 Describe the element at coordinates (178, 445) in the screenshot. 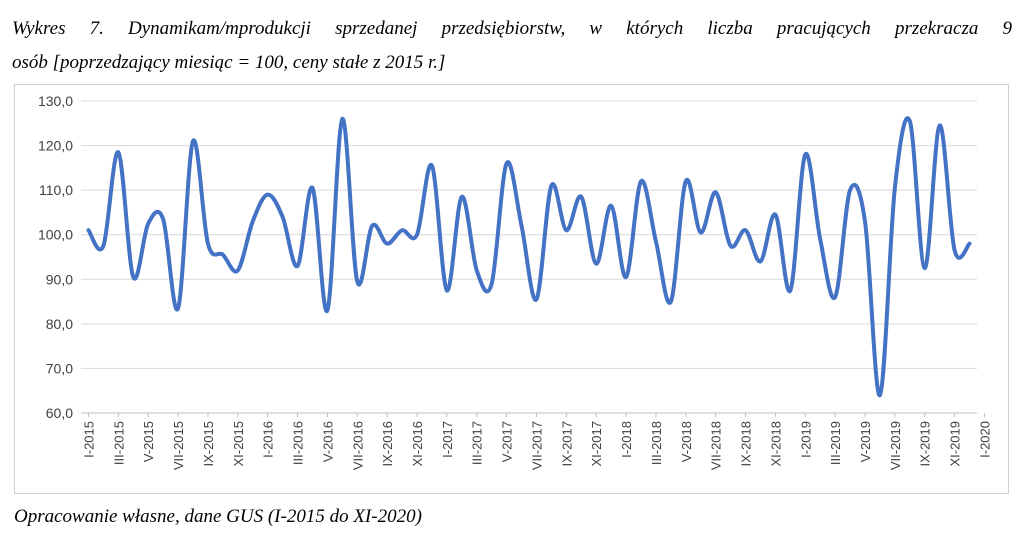

I see `x-tick-label: VII-2015` at that location.